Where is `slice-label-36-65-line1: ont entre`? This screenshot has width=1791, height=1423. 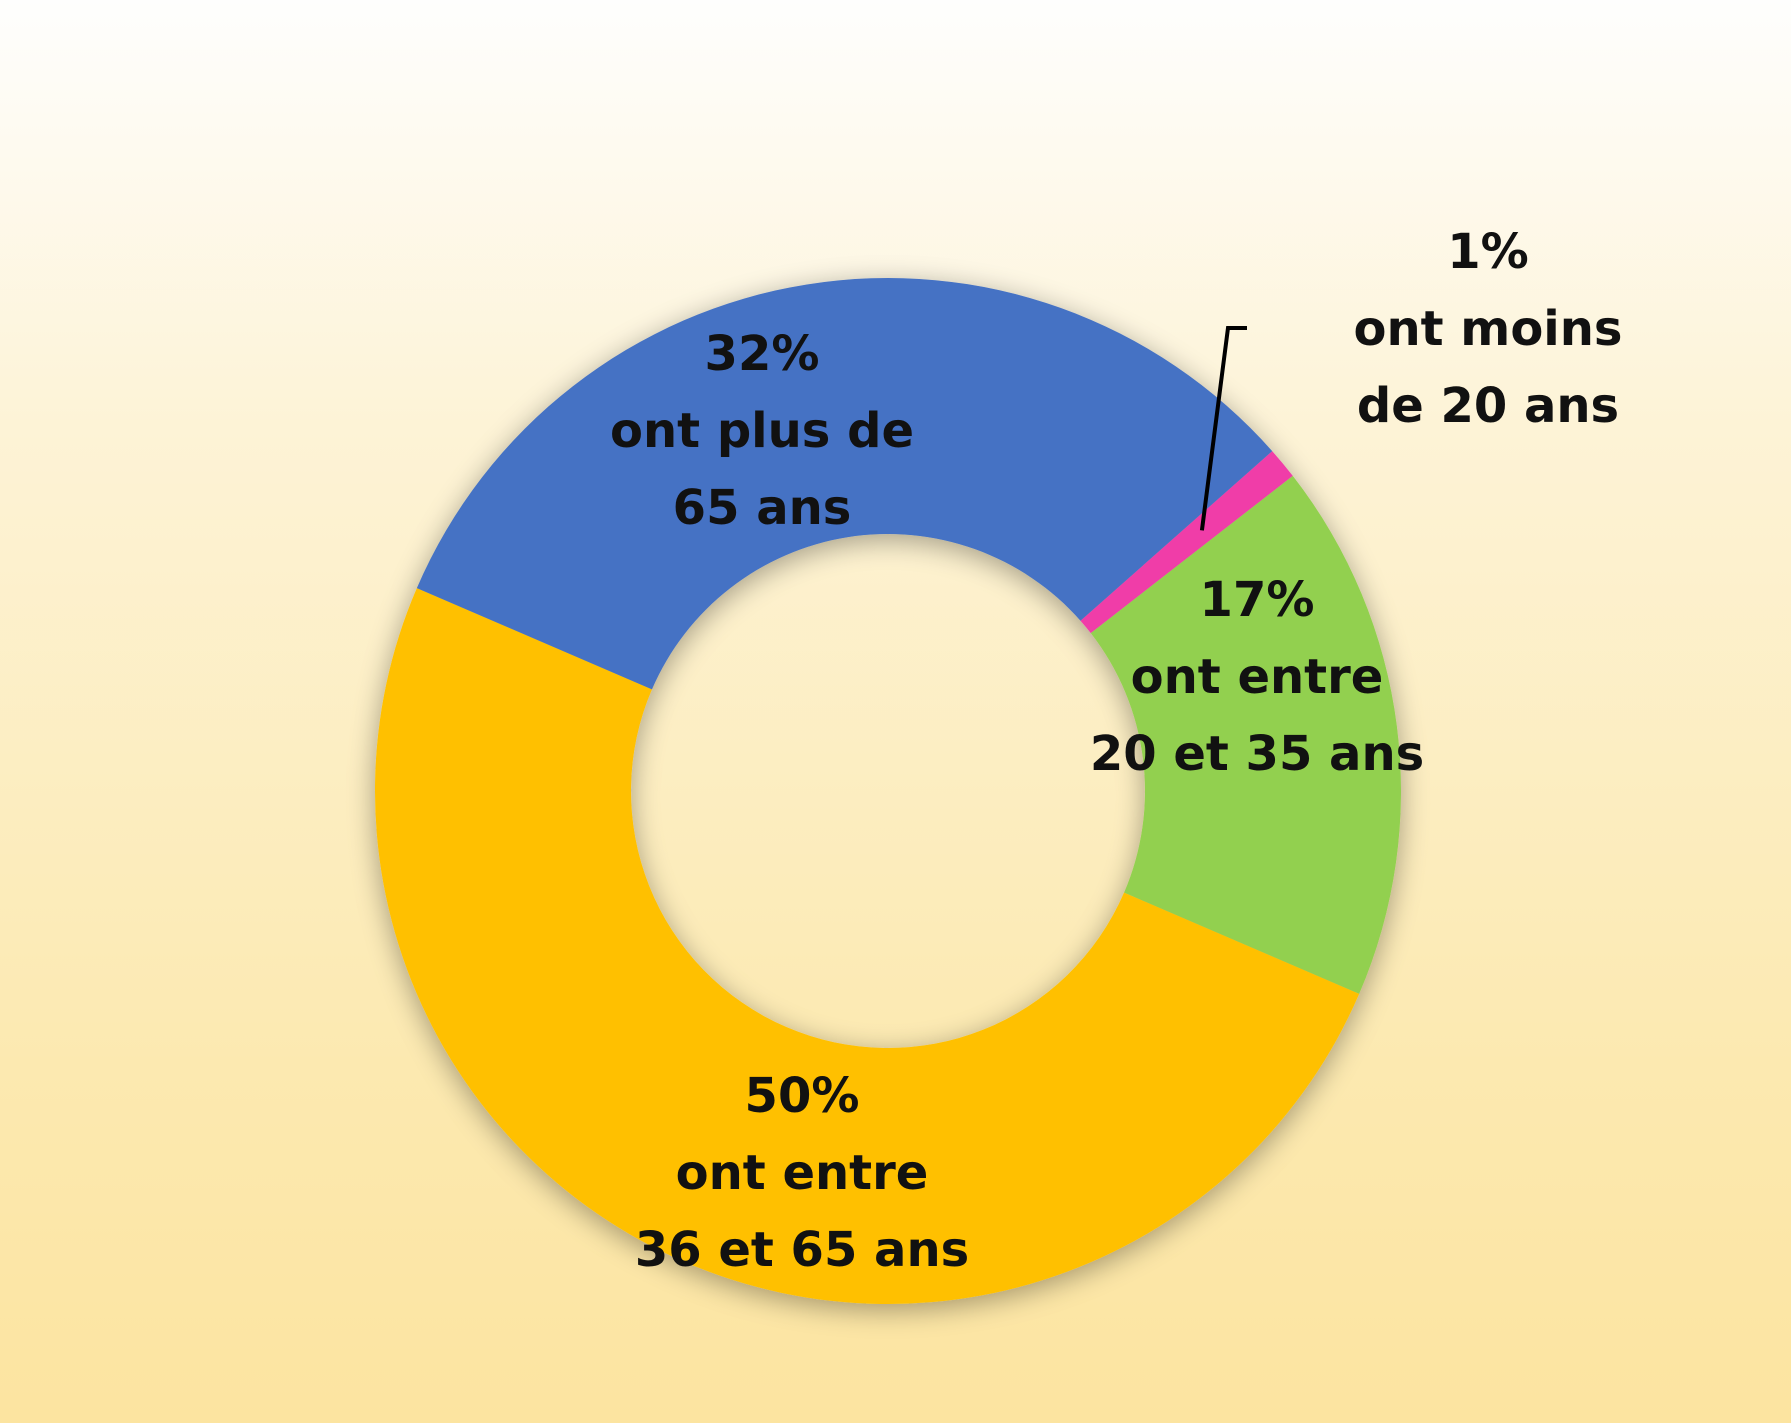
slice-label-36-65-line1: ont entre is located at coordinates (802, 1173).